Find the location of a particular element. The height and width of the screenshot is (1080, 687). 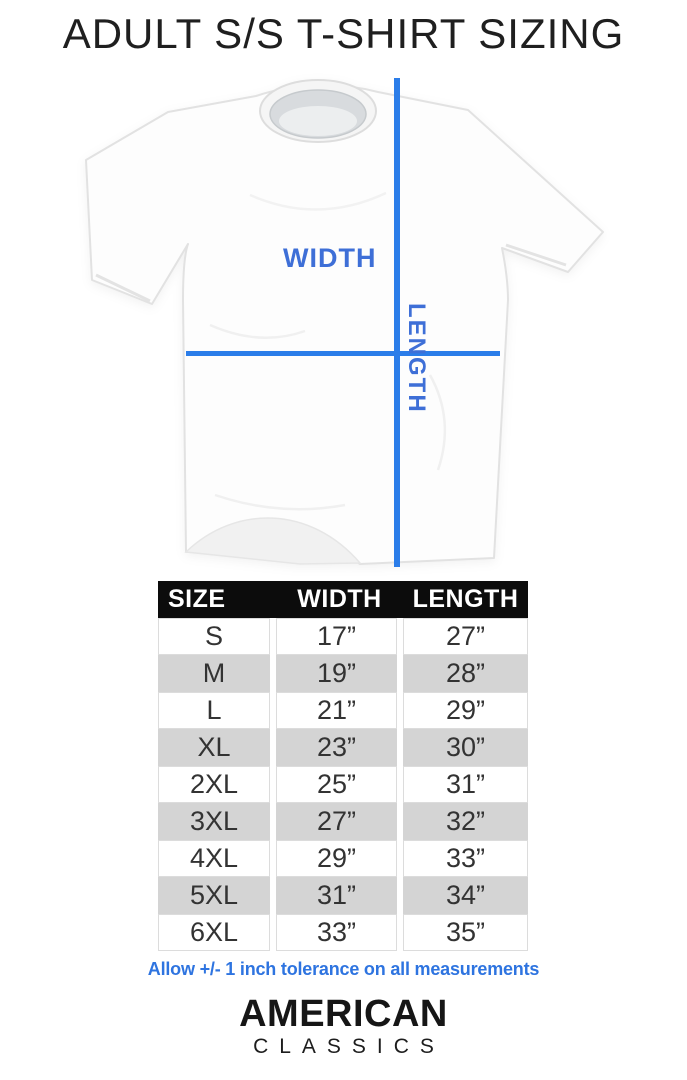

brand-logo: AMERICAN CLASSICS is located at coordinates (343, 1027).